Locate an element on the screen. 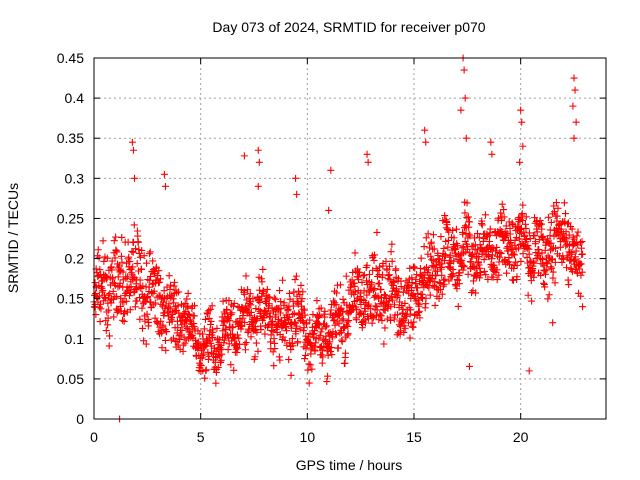 The width and height of the screenshot is (640, 480). x-tick-label: 10 is located at coordinates (308, 437).